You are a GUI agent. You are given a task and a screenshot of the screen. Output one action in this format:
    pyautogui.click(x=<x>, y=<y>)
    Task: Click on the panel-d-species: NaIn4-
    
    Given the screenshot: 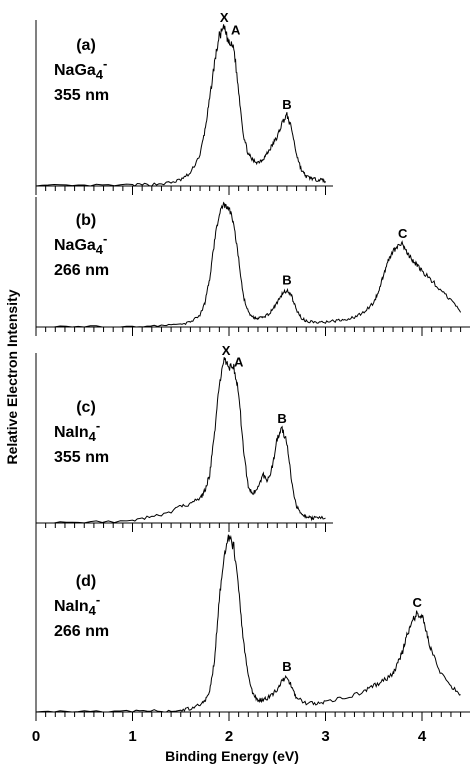 What is the action you would take?
    pyautogui.click(x=77, y=605)
    